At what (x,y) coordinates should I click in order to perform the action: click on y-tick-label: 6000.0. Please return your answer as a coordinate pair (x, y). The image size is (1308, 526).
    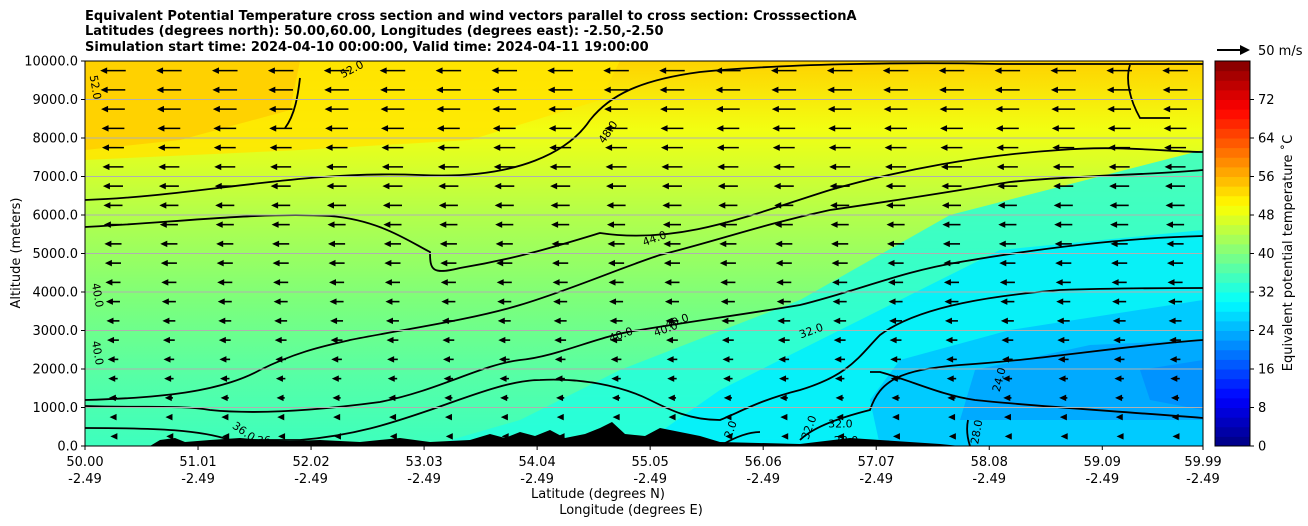
    Looking at the image, I should click on (56, 216).